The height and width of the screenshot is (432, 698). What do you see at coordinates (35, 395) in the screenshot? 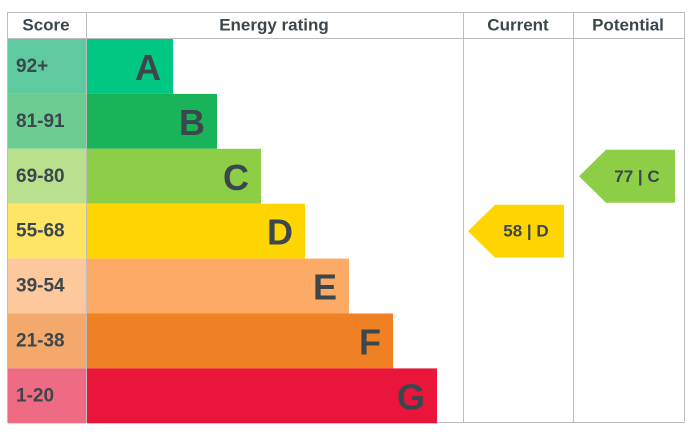
I see `score-label: 1-20` at bounding box center [35, 395].